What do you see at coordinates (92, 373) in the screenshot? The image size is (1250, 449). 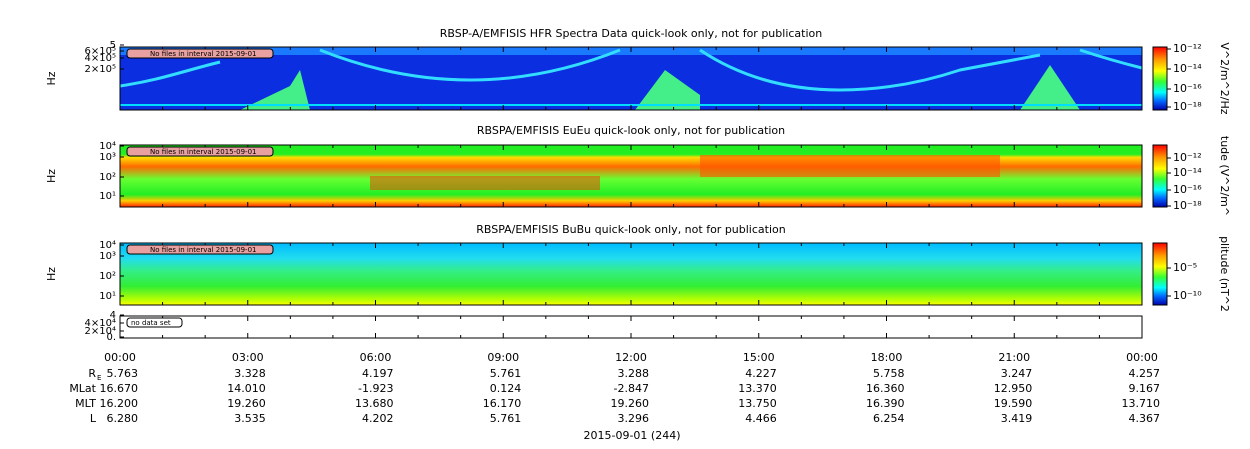 I see `ephemeris-label: R` at bounding box center [92, 373].